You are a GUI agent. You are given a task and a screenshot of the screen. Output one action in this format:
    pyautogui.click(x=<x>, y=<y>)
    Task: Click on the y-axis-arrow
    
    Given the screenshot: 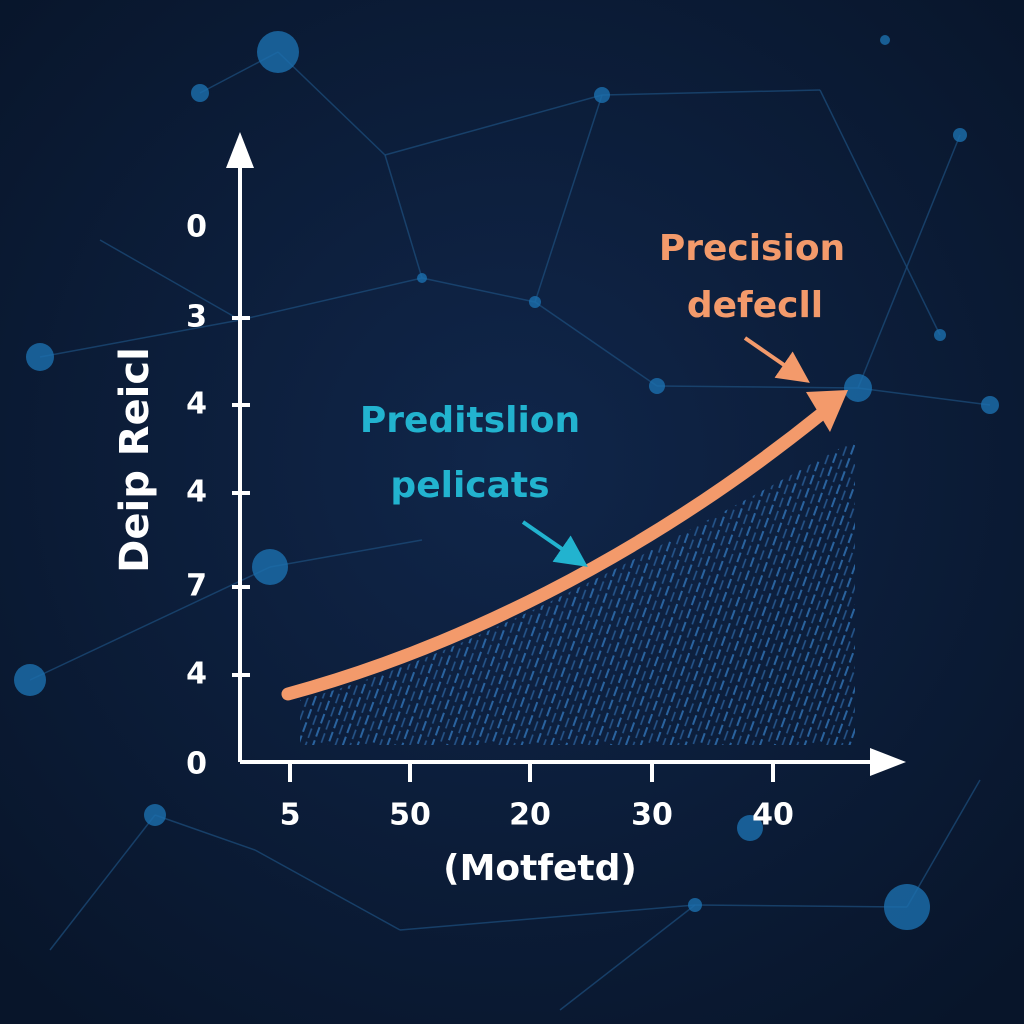 What is the action you would take?
    pyautogui.click(x=240, y=150)
    